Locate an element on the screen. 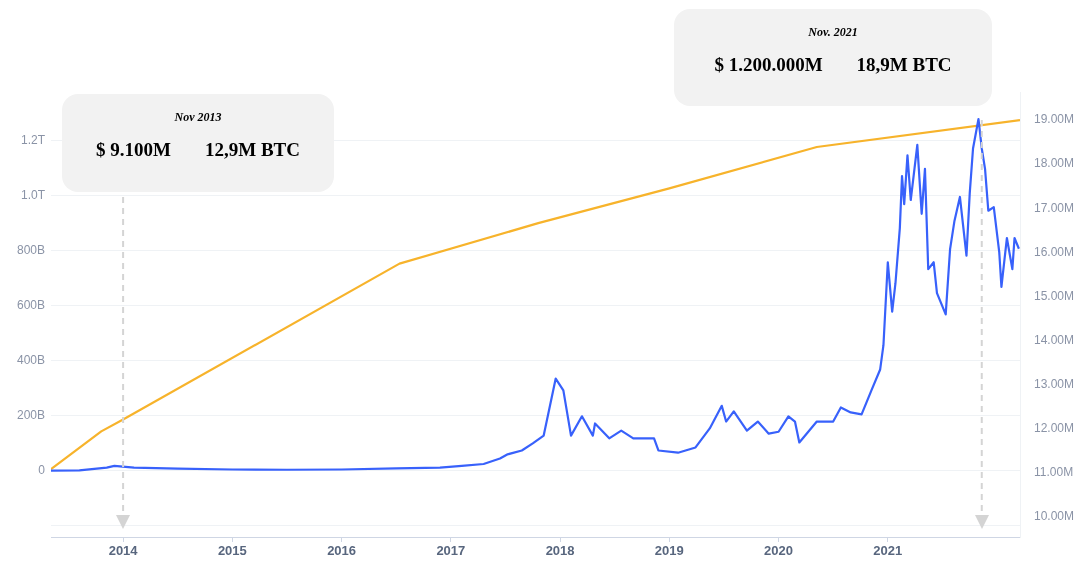 The image size is (1083, 563). callout-box: Nov 2013 $ 9.100M 12,9M BTC is located at coordinates (198, 143).